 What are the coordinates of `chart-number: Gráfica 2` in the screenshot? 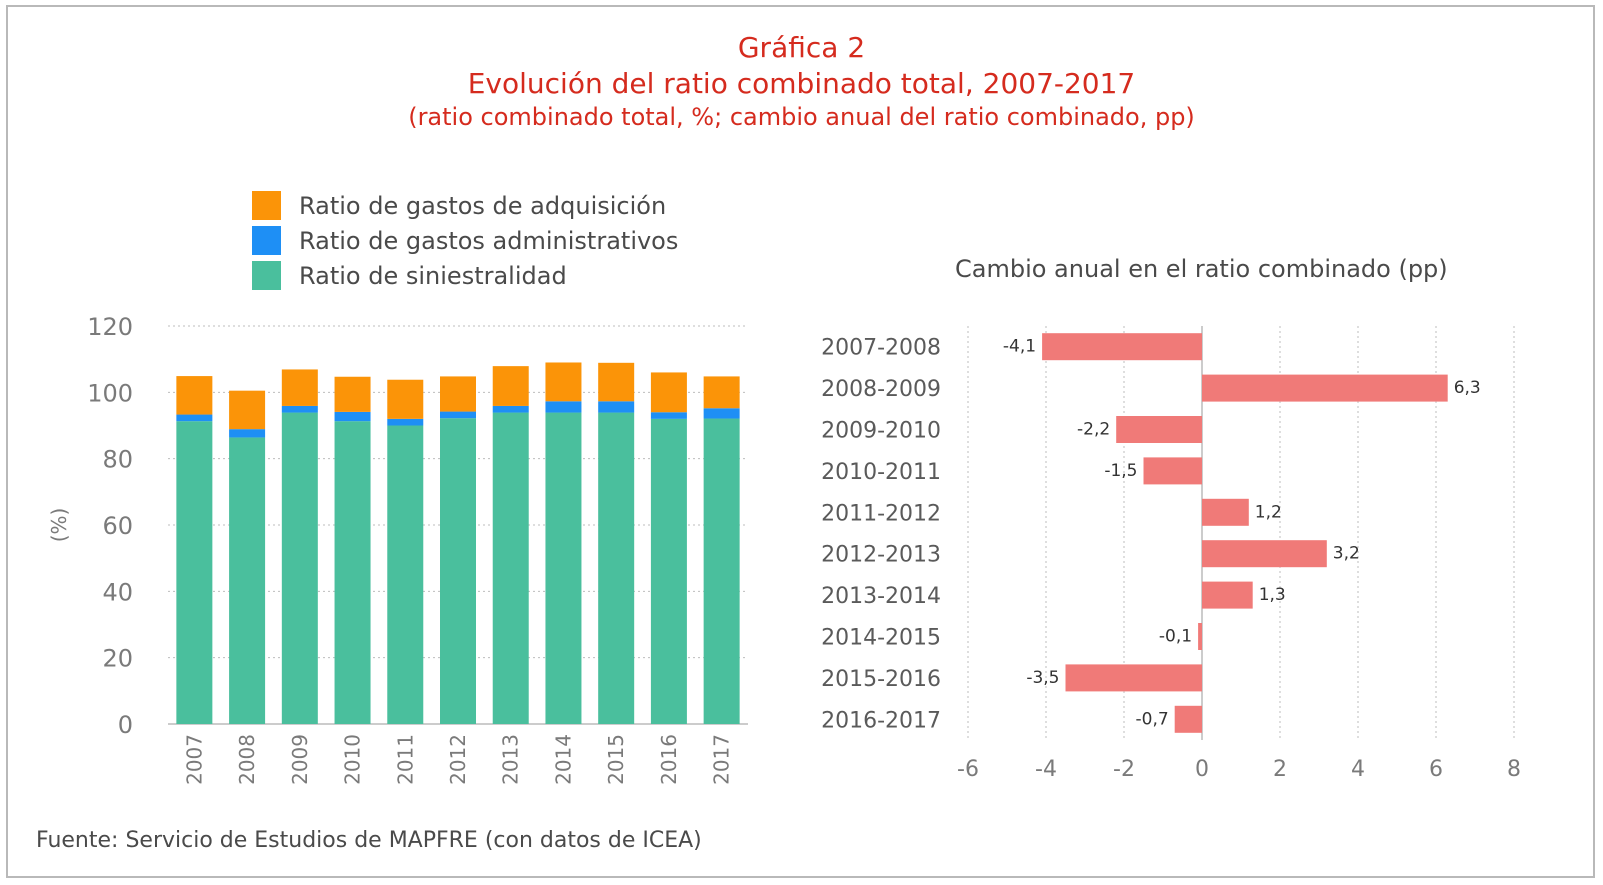 It's located at (801, 47).